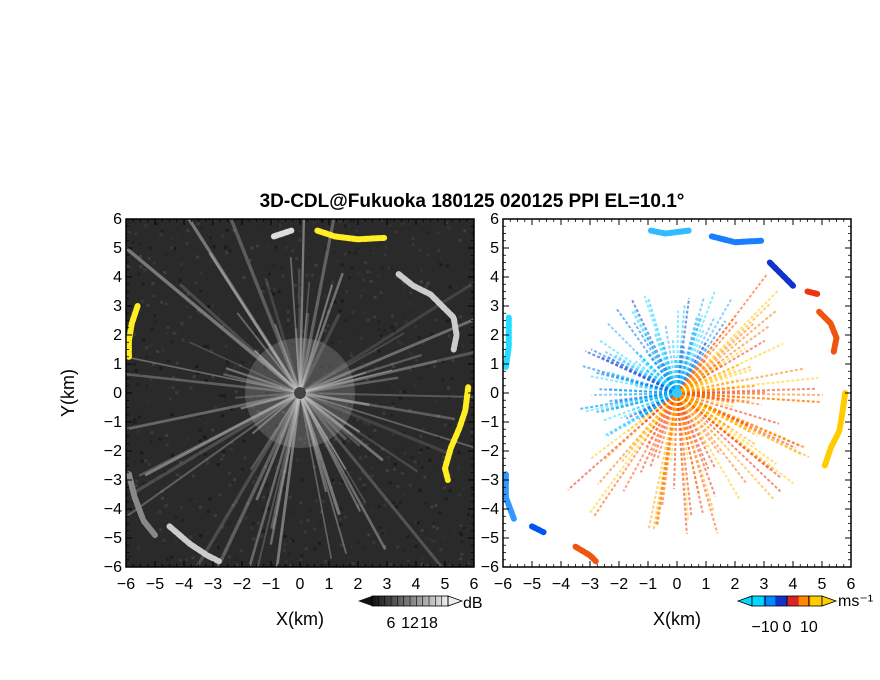 Image resolution: width=880 pixels, height=680 pixels. Describe the element at coordinates (490, 422) in the screenshot. I see `y-tick-label: −1` at that location.